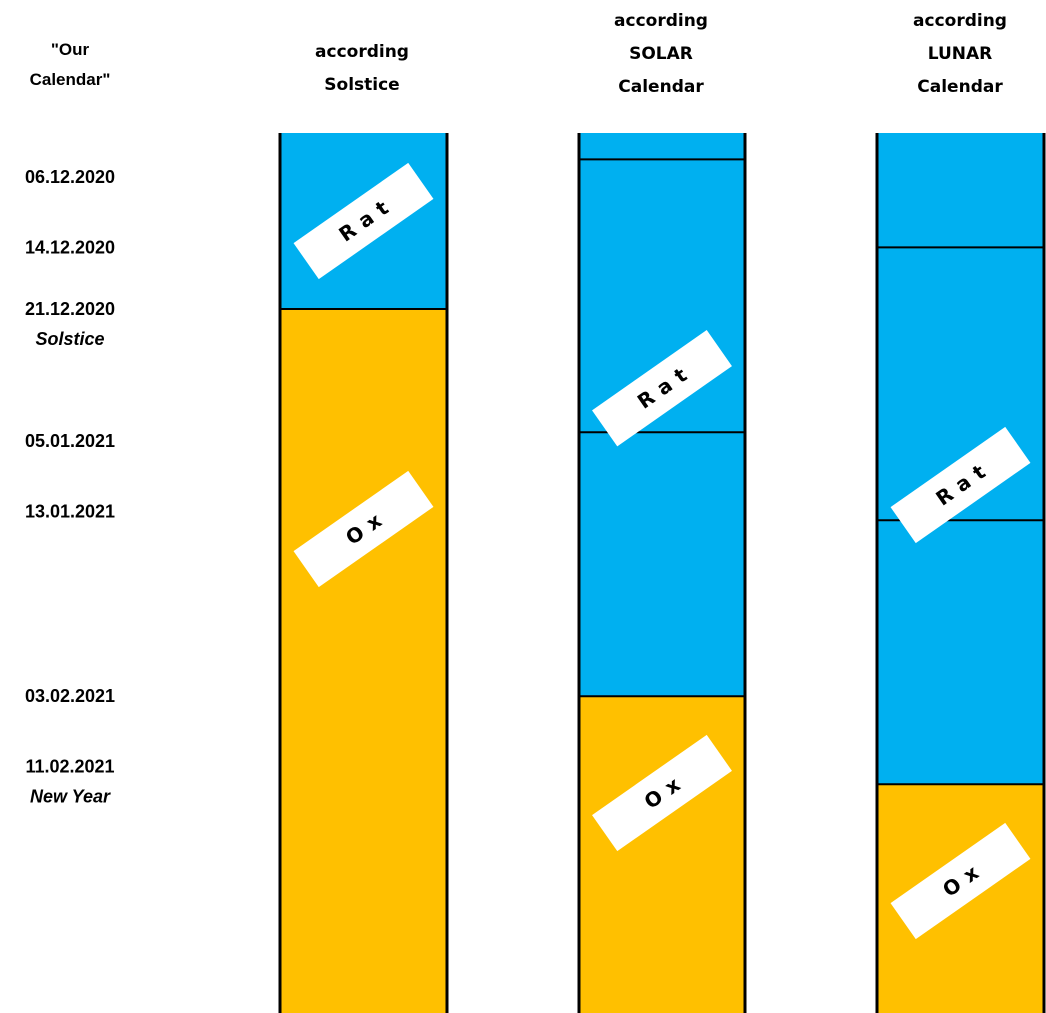  What do you see at coordinates (70, 177) in the screenshot?
I see `date-label: 06.12.2020` at bounding box center [70, 177].